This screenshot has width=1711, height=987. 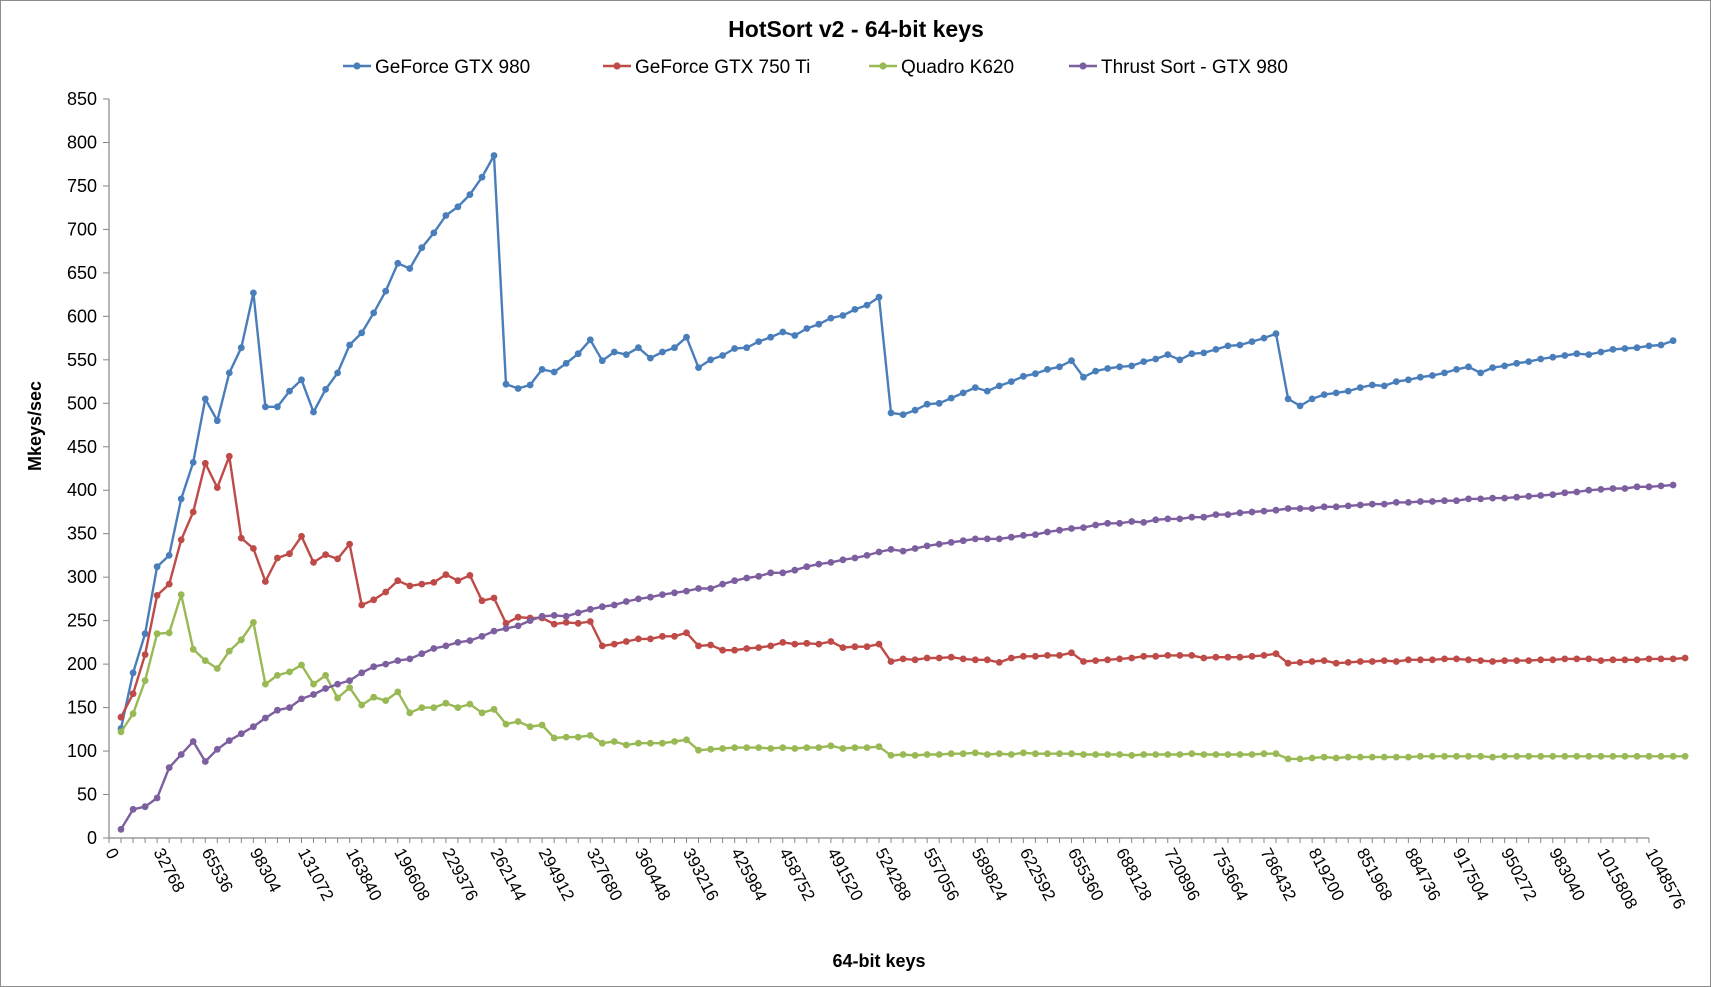 What do you see at coordinates (856, 29) in the screenshot?
I see `chart-title: HotSort v2 - 64-bit keys` at bounding box center [856, 29].